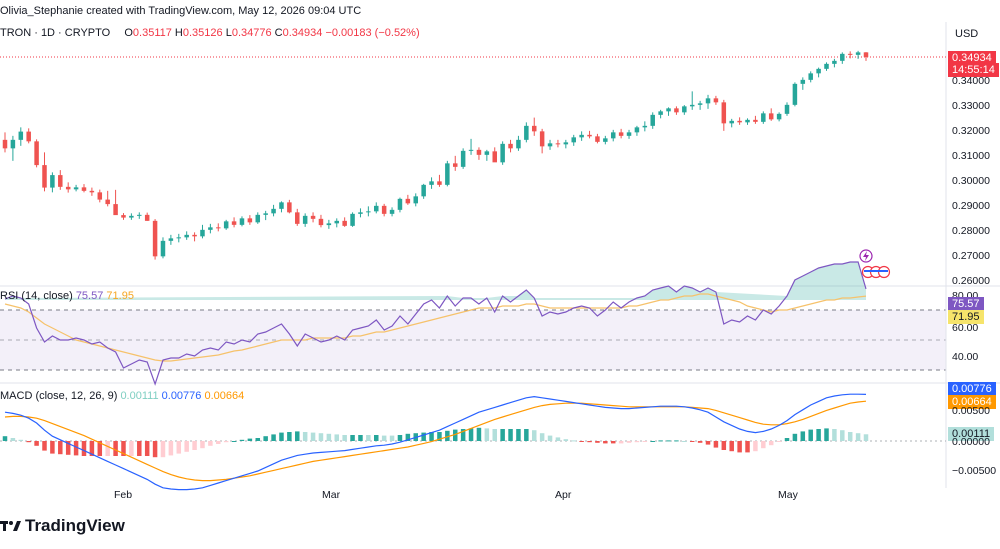 The image size is (1000, 549). I want to click on rsi-title: RSI (14, close), so click(36, 296).